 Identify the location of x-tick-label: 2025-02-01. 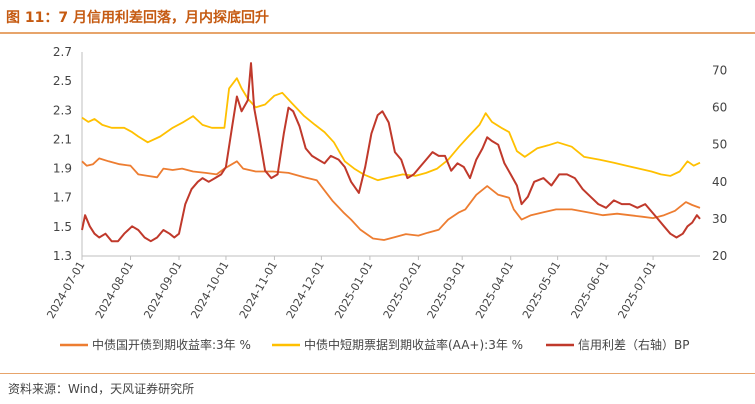
(402, 290).